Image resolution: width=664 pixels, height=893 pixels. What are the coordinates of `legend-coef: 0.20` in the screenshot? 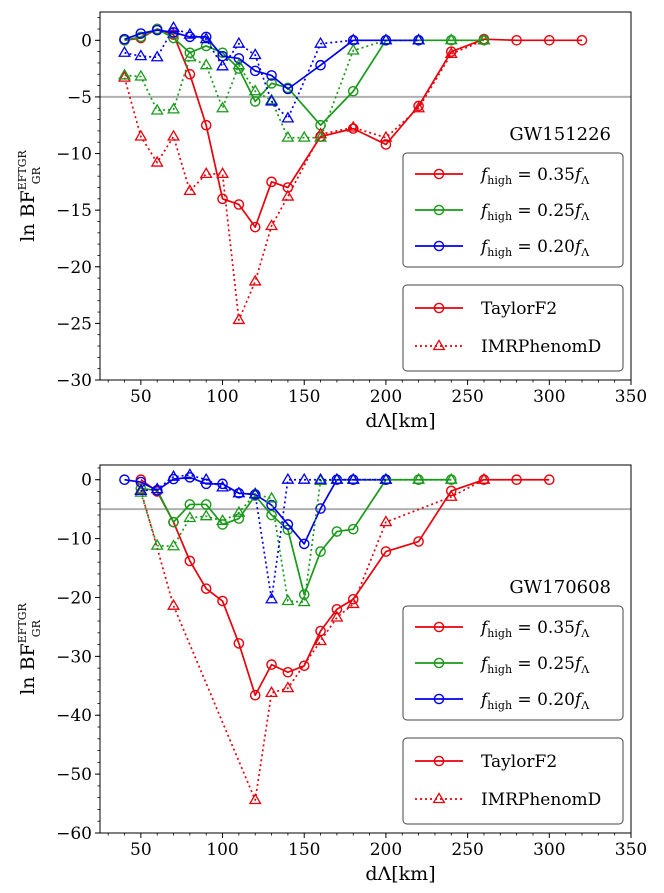 It's located at (556, 700).